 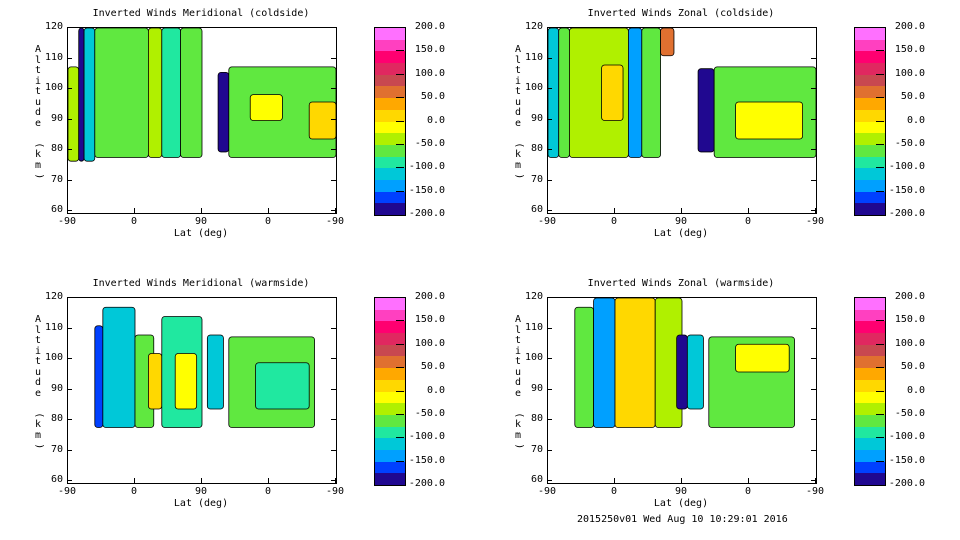 I want to click on y-tick-label: 60, so click(x=536, y=480).